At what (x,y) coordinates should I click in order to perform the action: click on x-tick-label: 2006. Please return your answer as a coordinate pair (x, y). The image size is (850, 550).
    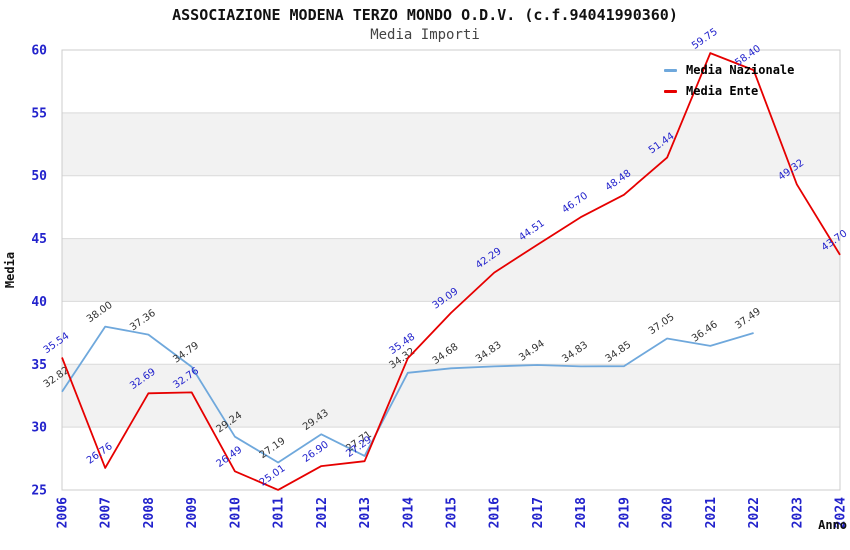
    Looking at the image, I should click on (63, 512).